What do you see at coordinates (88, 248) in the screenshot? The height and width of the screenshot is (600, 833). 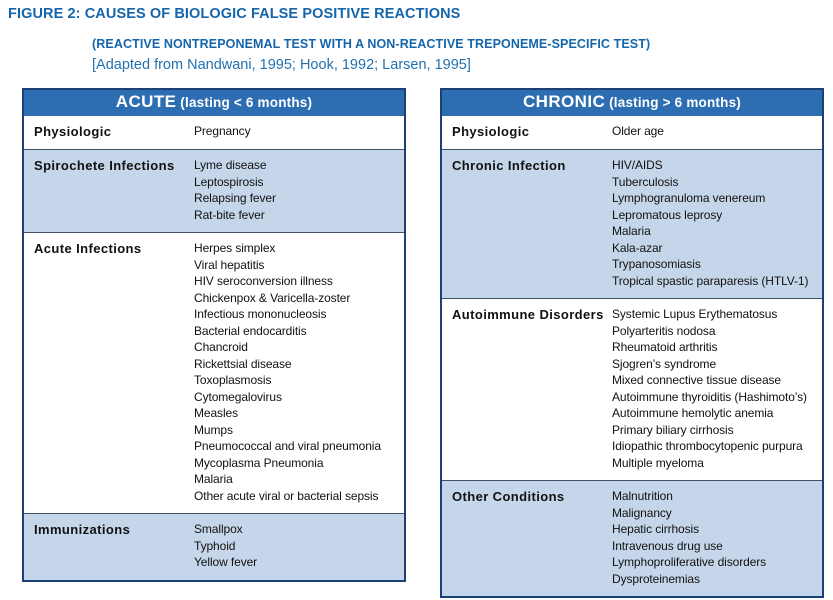 I see `row-category-label: Acute Infections` at bounding box center [88, 248].